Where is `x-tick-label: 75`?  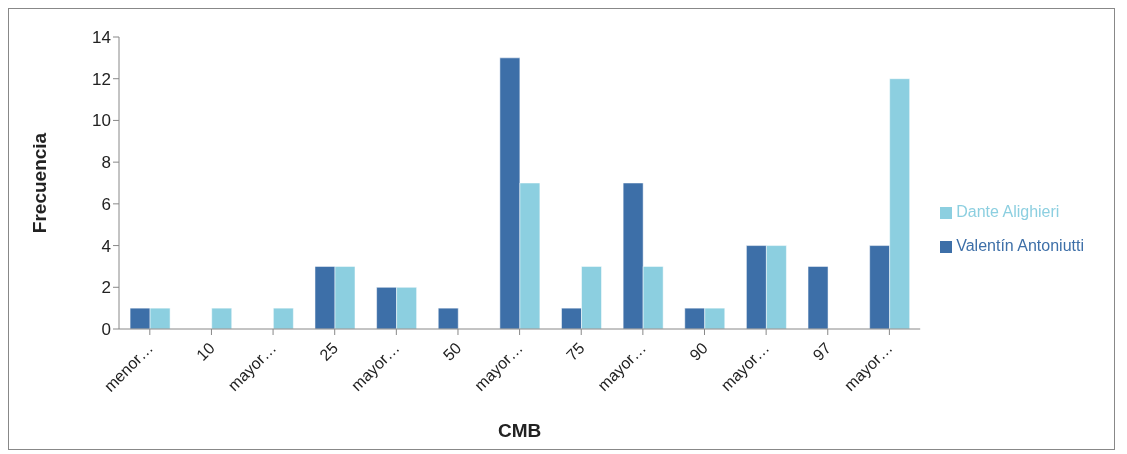
x-tick-label: 75 is located at coordinates (575, 351).